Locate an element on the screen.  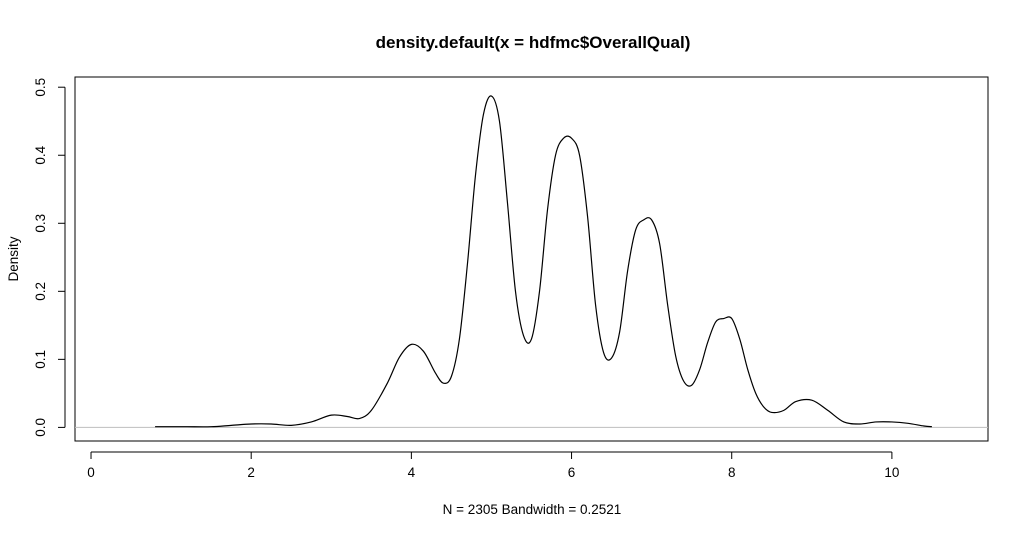
y-tick-label: 0.5 is located at coordinates (40, 87).